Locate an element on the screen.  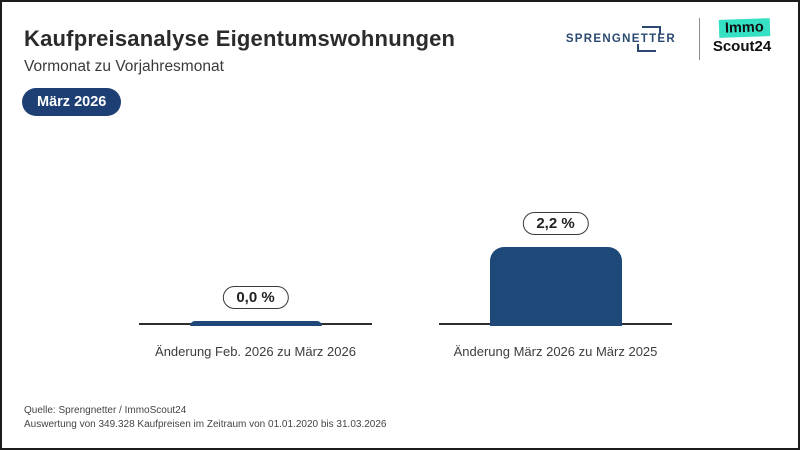
bar-group-feb-vs-maerz: 0,0 % Änderung Feb. 2026 zu März 2026 is located at coordinates (255, 273).